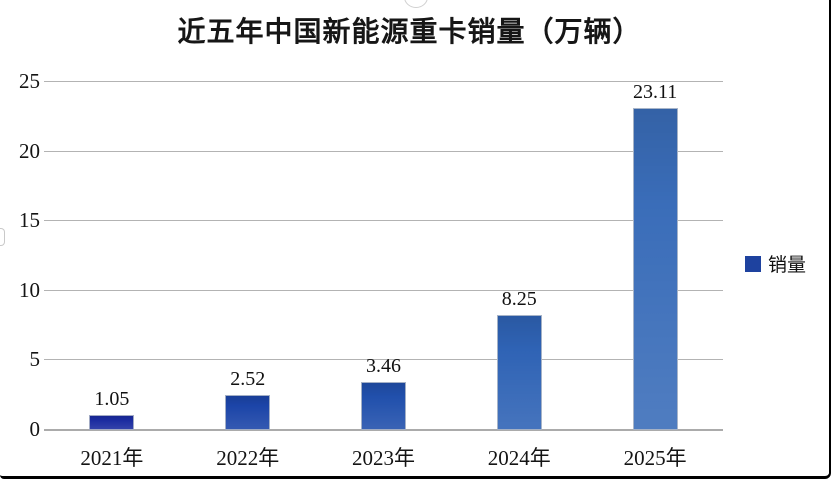  What do you see at coordinates (35, 359) in the screenshot?
I see `y-tick-label: 5` at bounding box center [35, 359].